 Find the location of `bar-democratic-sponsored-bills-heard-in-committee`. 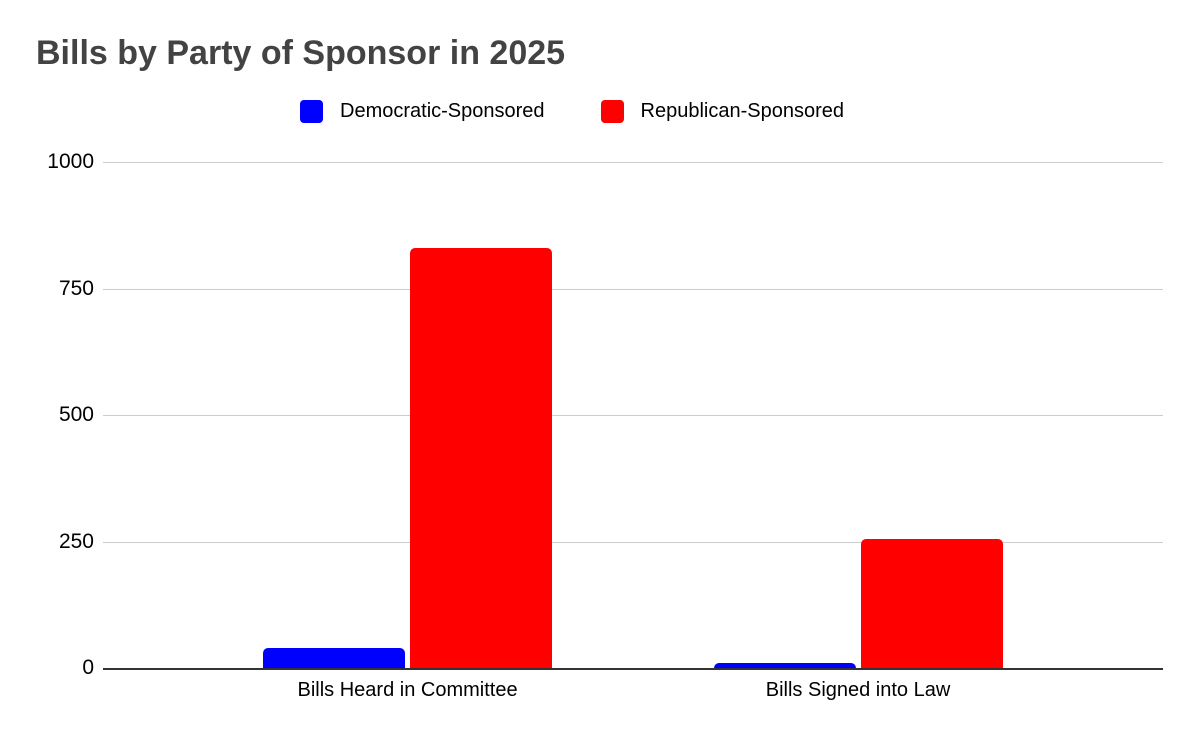

bar-democratic-sponsored-bills-heard-in-committee is located at coordinates (334, 657).